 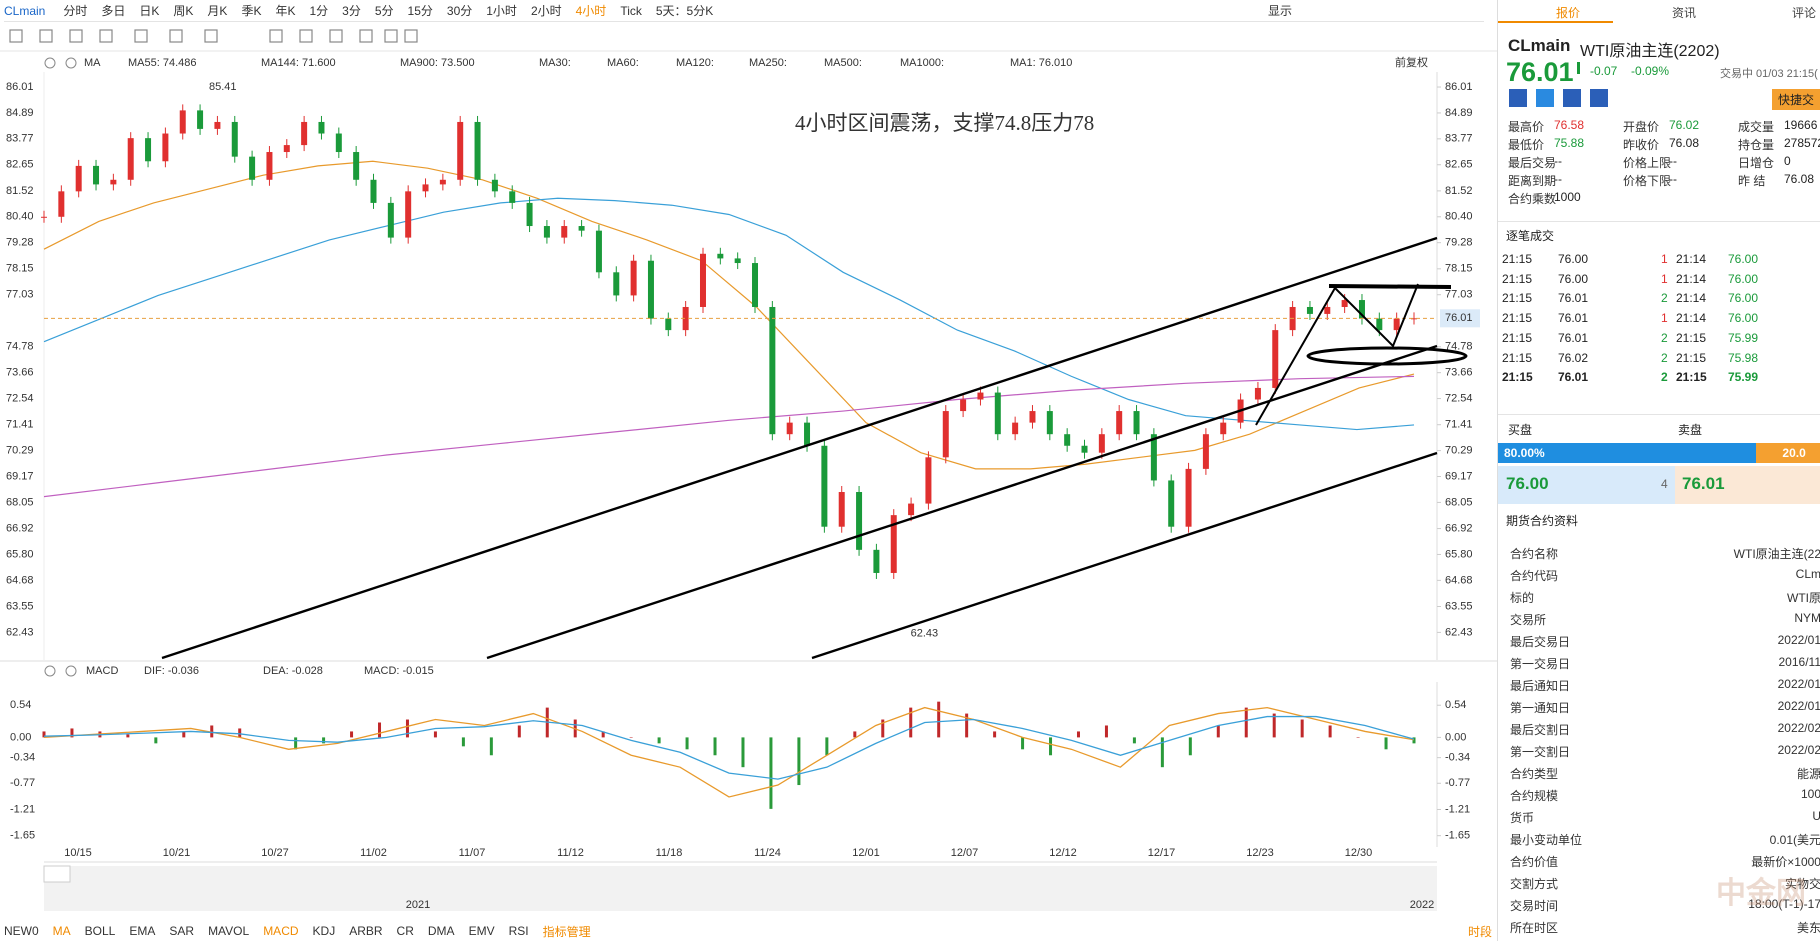 I want to click on info-value: 2022/01, so click(x=1798, y=684).